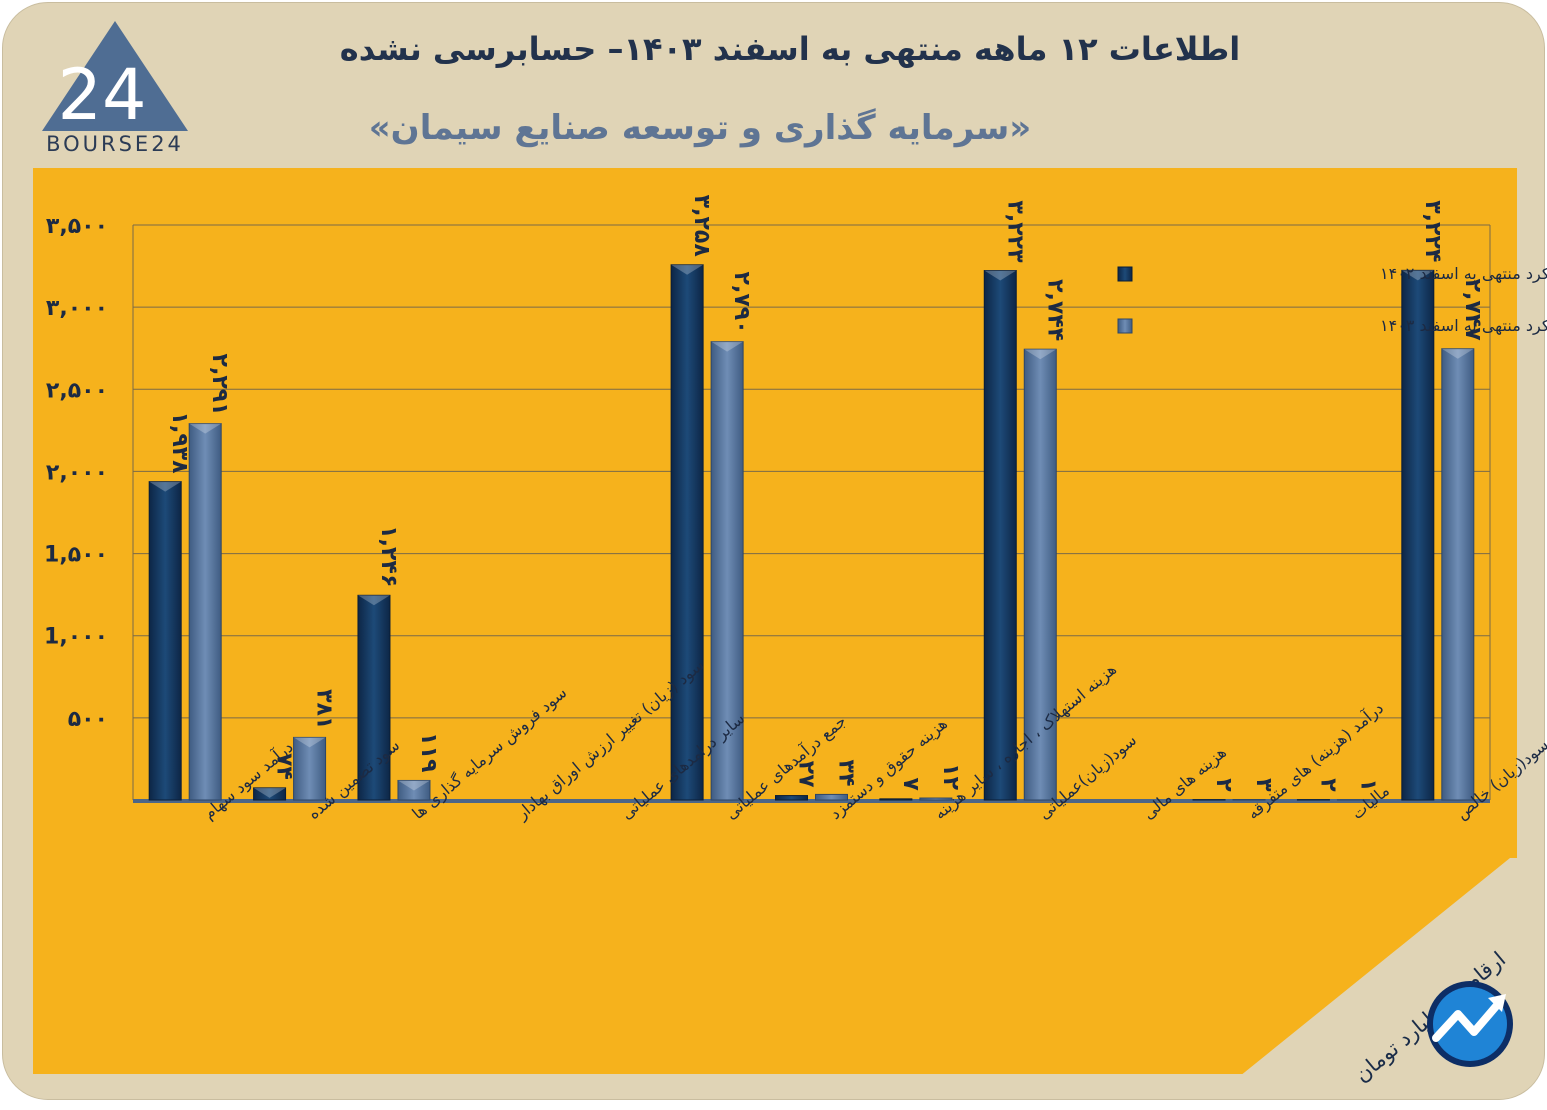  Describe the element at coordinates (77, 472) in the screenshot. I see `y-tick-label: ۲,۰۰۰` at that location.